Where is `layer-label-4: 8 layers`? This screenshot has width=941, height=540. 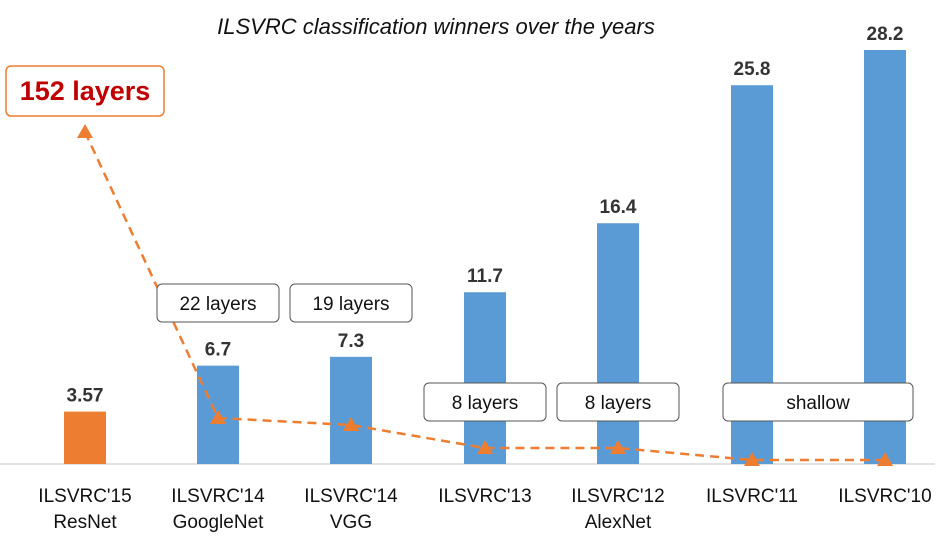
layer-label-4: 8 layers is located at coordinates (618, 403).